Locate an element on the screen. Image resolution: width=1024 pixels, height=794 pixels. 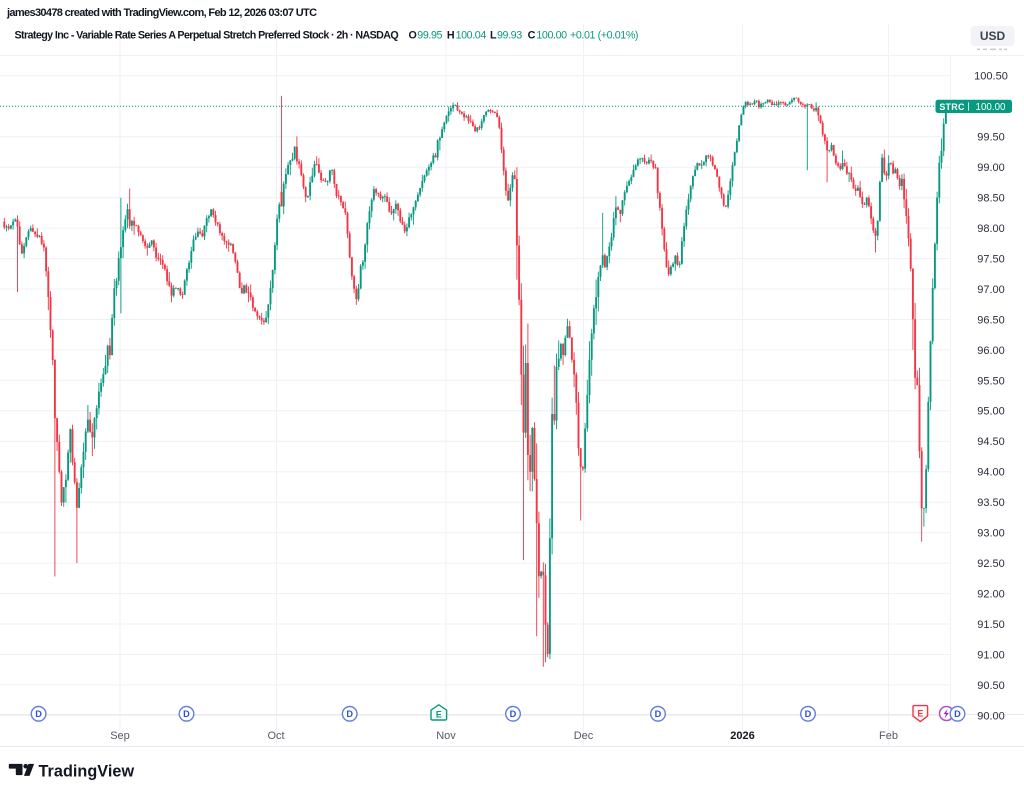
svg-text: L is located at coordinates (493, 35).